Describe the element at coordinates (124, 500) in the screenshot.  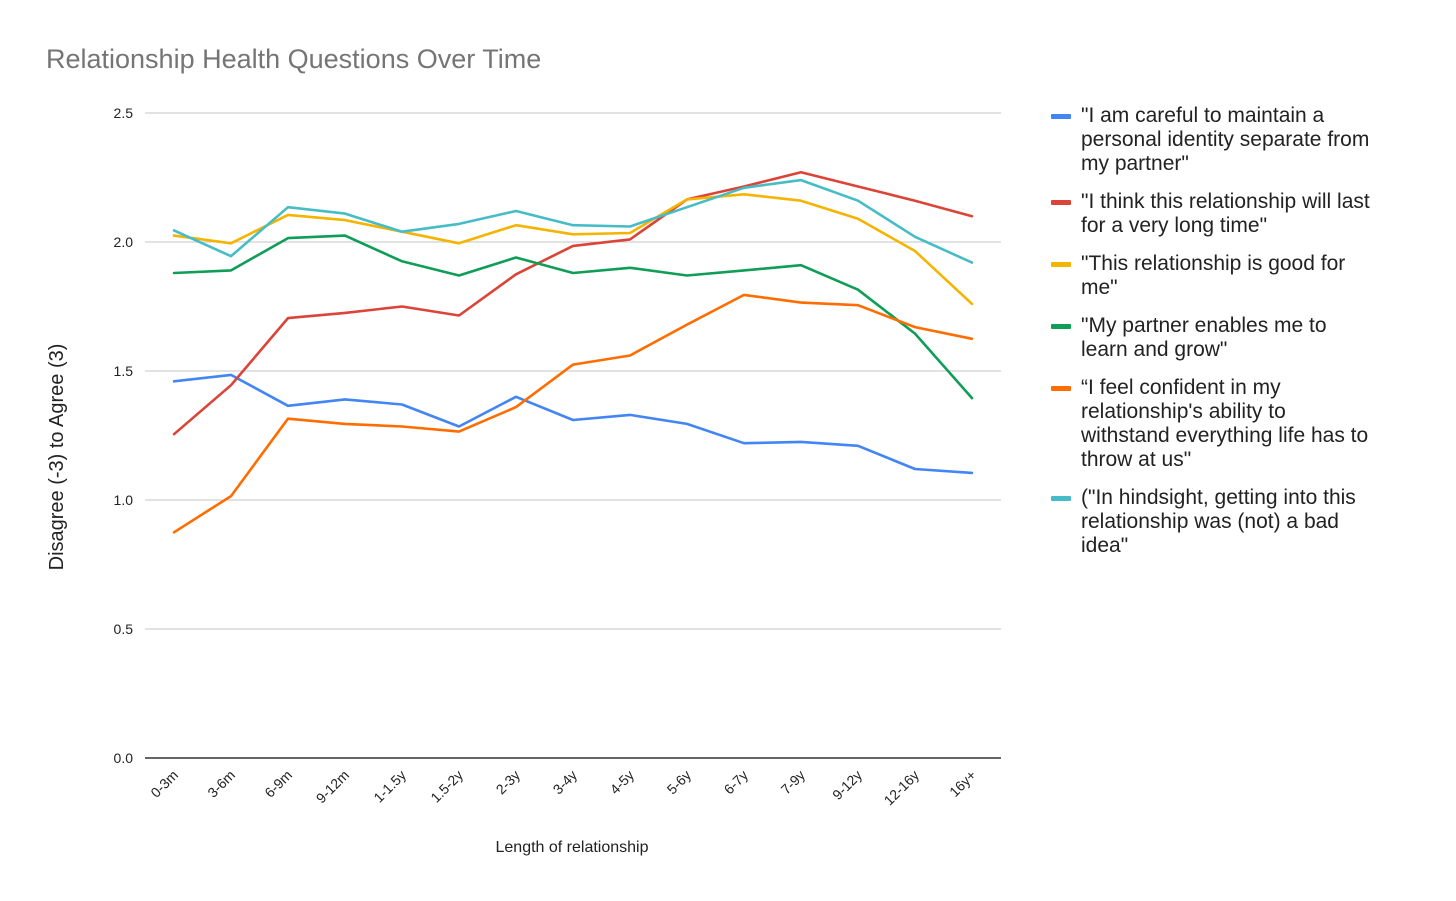
I see `y-tick-label: 1.0` at that location.